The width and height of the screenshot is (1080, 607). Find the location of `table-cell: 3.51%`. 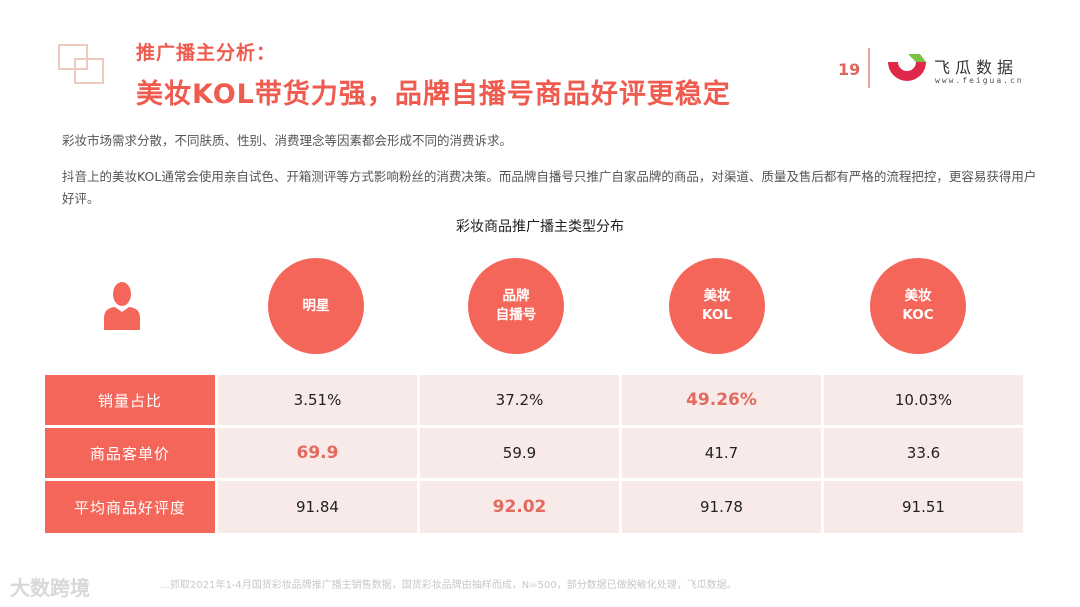

table-cell: 3.51% is located at coordinates (317, 400).